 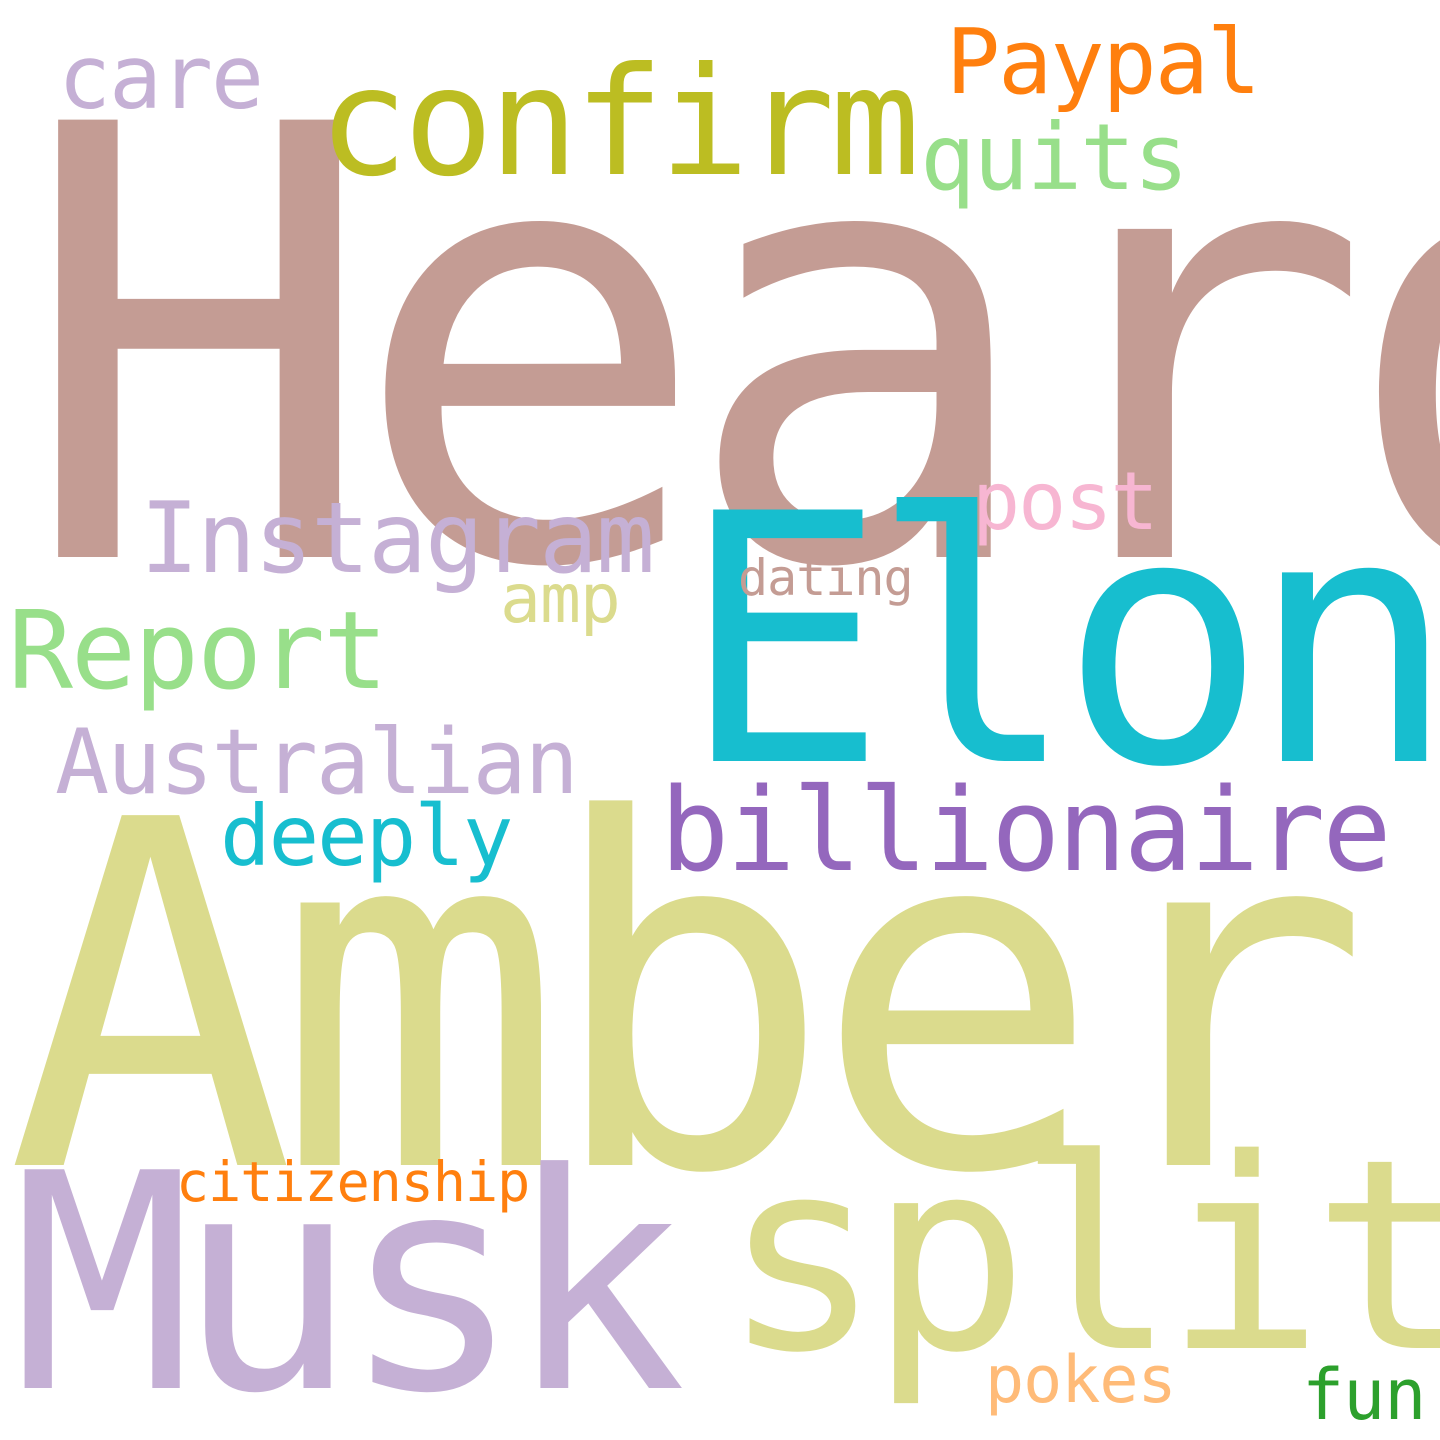 What do you see at coordinates (1081, 1380) in the screenshot?
I see `word-pokes: pokes` at bounding box center [1081, 1380].